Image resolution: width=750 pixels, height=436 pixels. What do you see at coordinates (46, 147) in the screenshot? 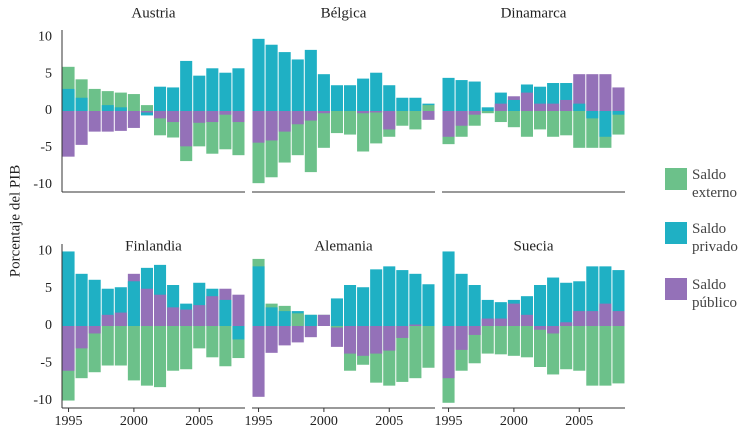
I see `y-tick-label: -5` at bounding box center [46, 147].